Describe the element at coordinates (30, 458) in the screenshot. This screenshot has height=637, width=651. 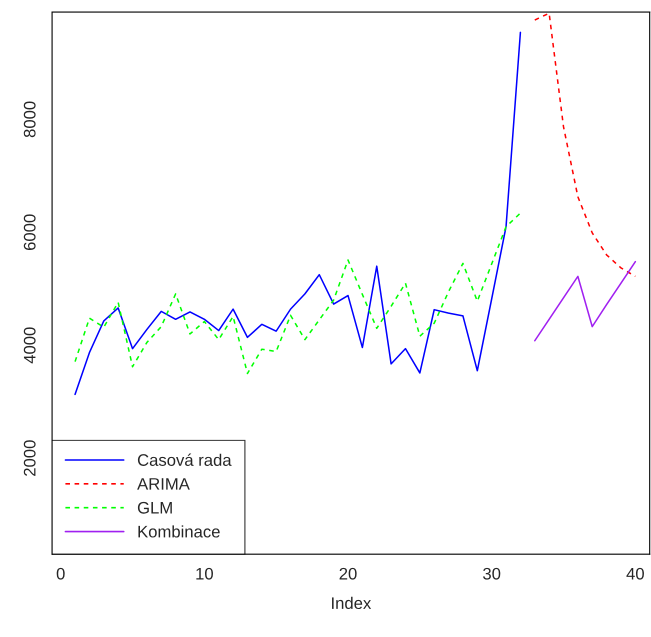
I see `y-tick-label: 2000` at that location.